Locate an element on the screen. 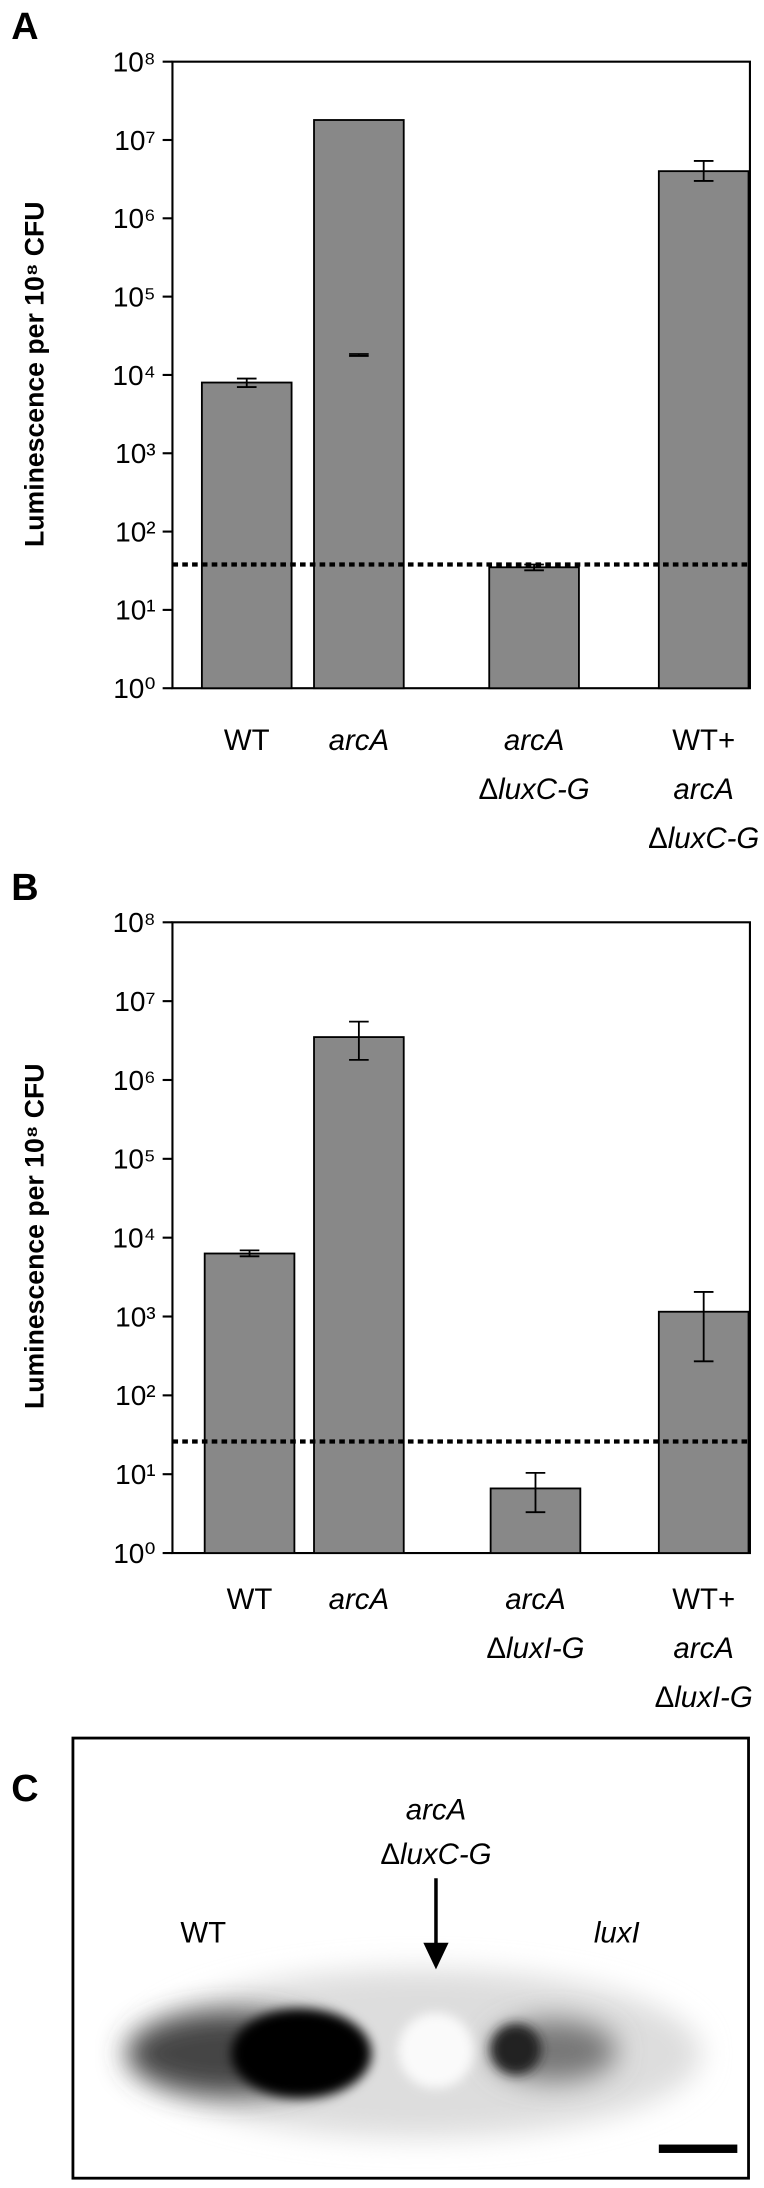  image-label: ΔluxC-G is located at coordinates (435, 1854).